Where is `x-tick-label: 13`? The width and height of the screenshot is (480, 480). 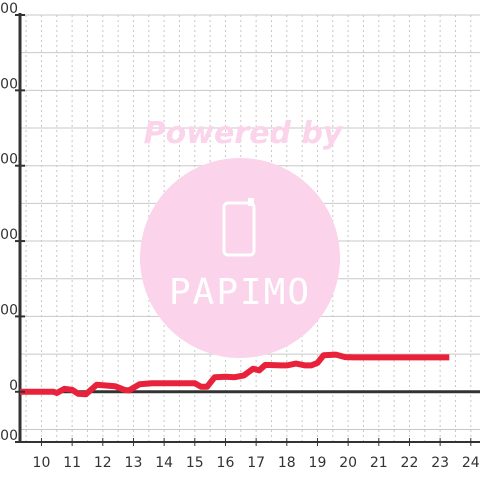 x-tick-label: 13 is located at coordinates (134, 463).